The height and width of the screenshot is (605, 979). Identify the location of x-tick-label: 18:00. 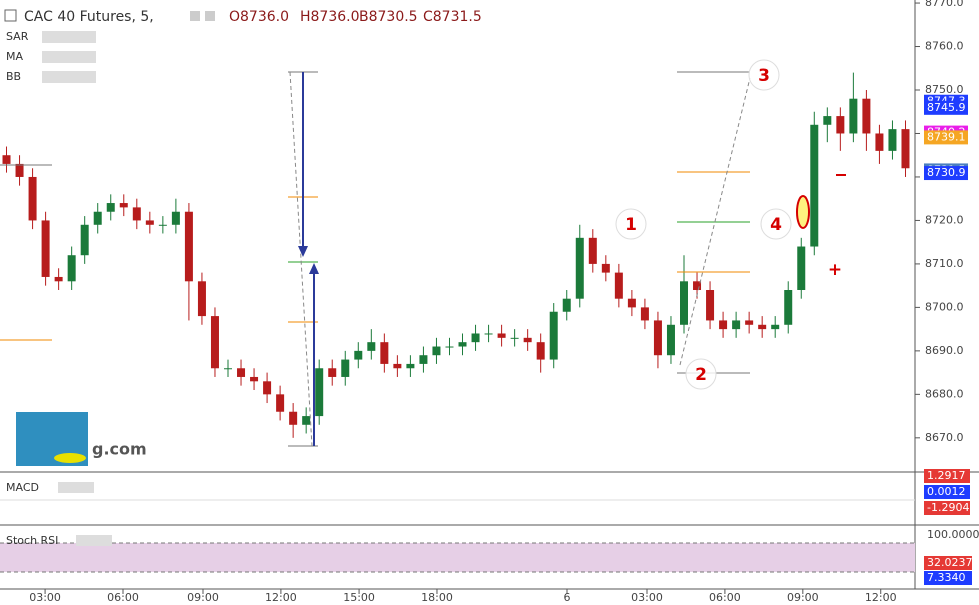
(437, 597).